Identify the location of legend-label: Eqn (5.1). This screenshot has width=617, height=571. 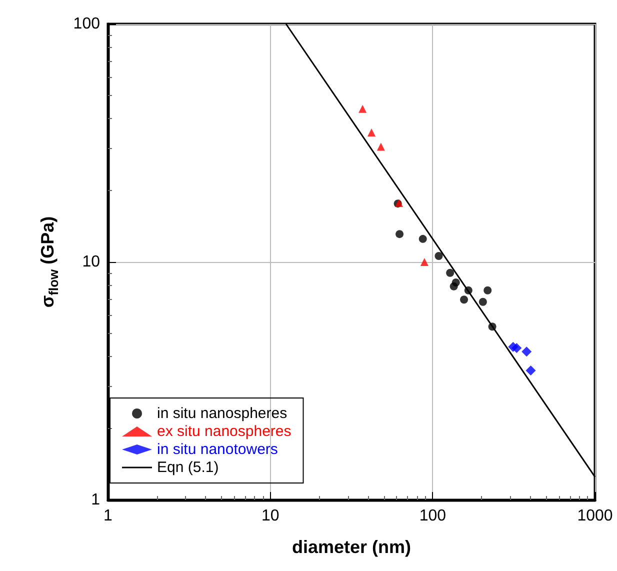
(188, 467).